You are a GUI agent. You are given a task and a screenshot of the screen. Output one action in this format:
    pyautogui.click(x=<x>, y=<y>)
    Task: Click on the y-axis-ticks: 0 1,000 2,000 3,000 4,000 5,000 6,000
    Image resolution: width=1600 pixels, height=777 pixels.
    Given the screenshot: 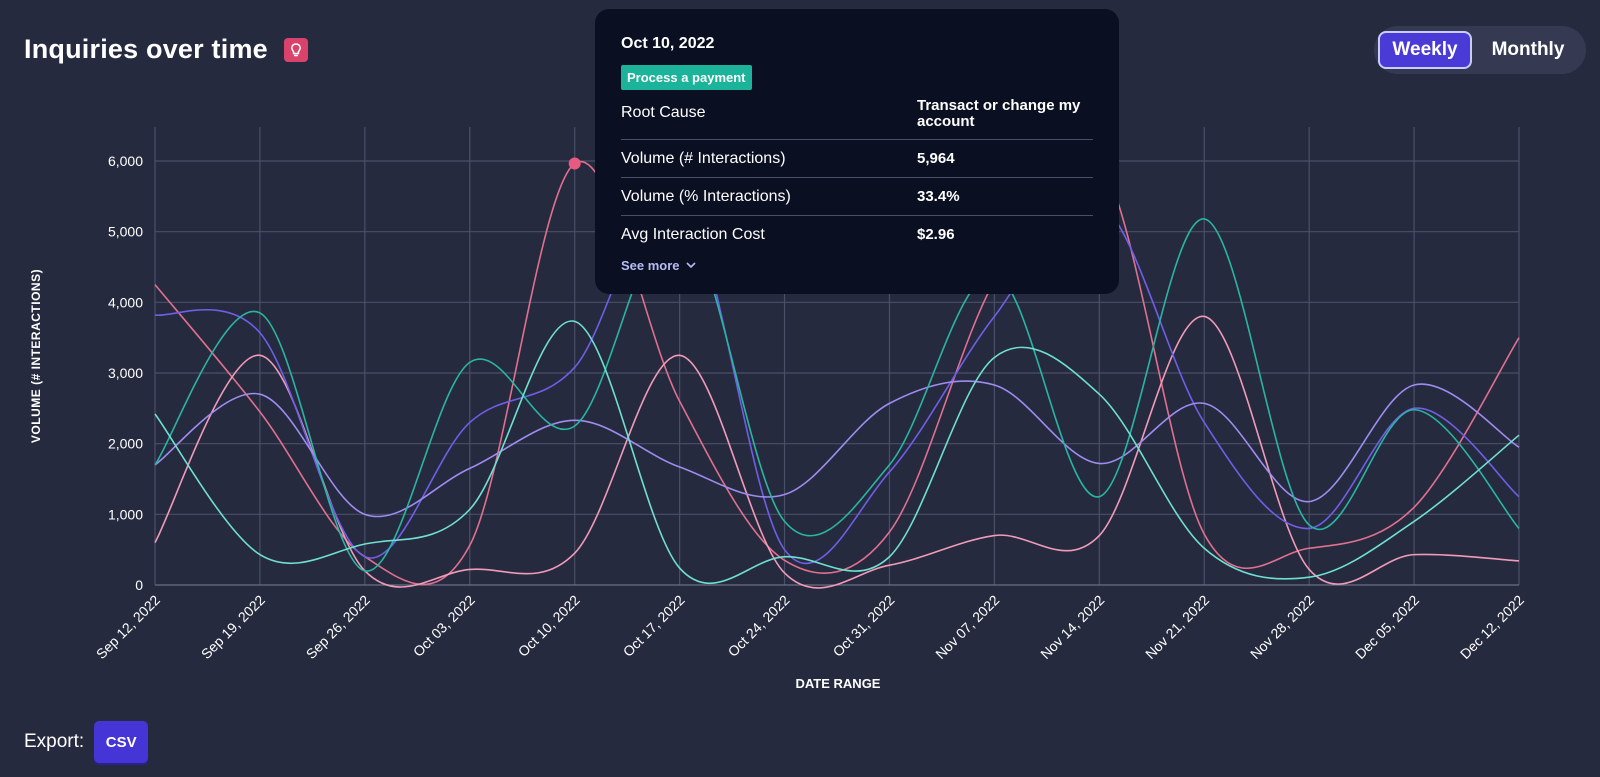 What is the action you would take?
    pyautogui.click(x=125, y=373)
    